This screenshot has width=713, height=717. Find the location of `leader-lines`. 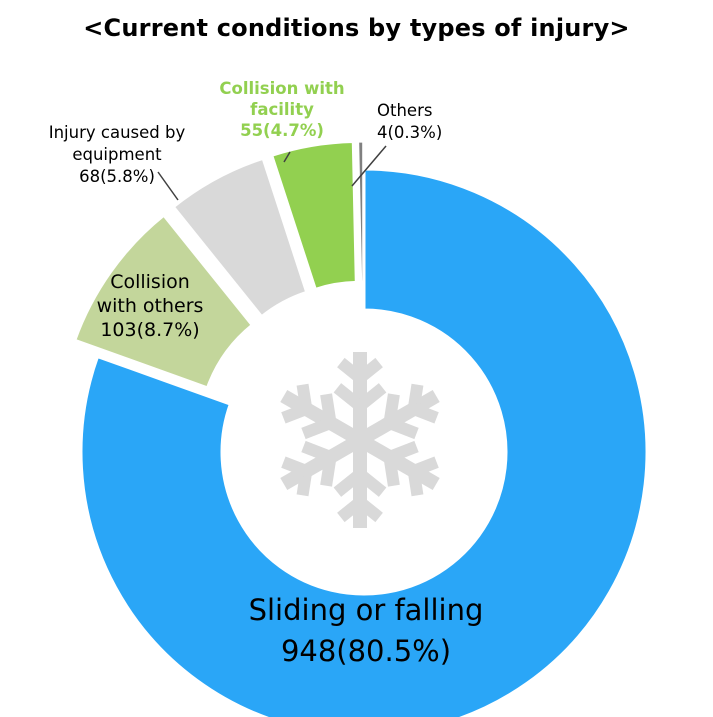

leader-lines is located at coordinates (272, 173).